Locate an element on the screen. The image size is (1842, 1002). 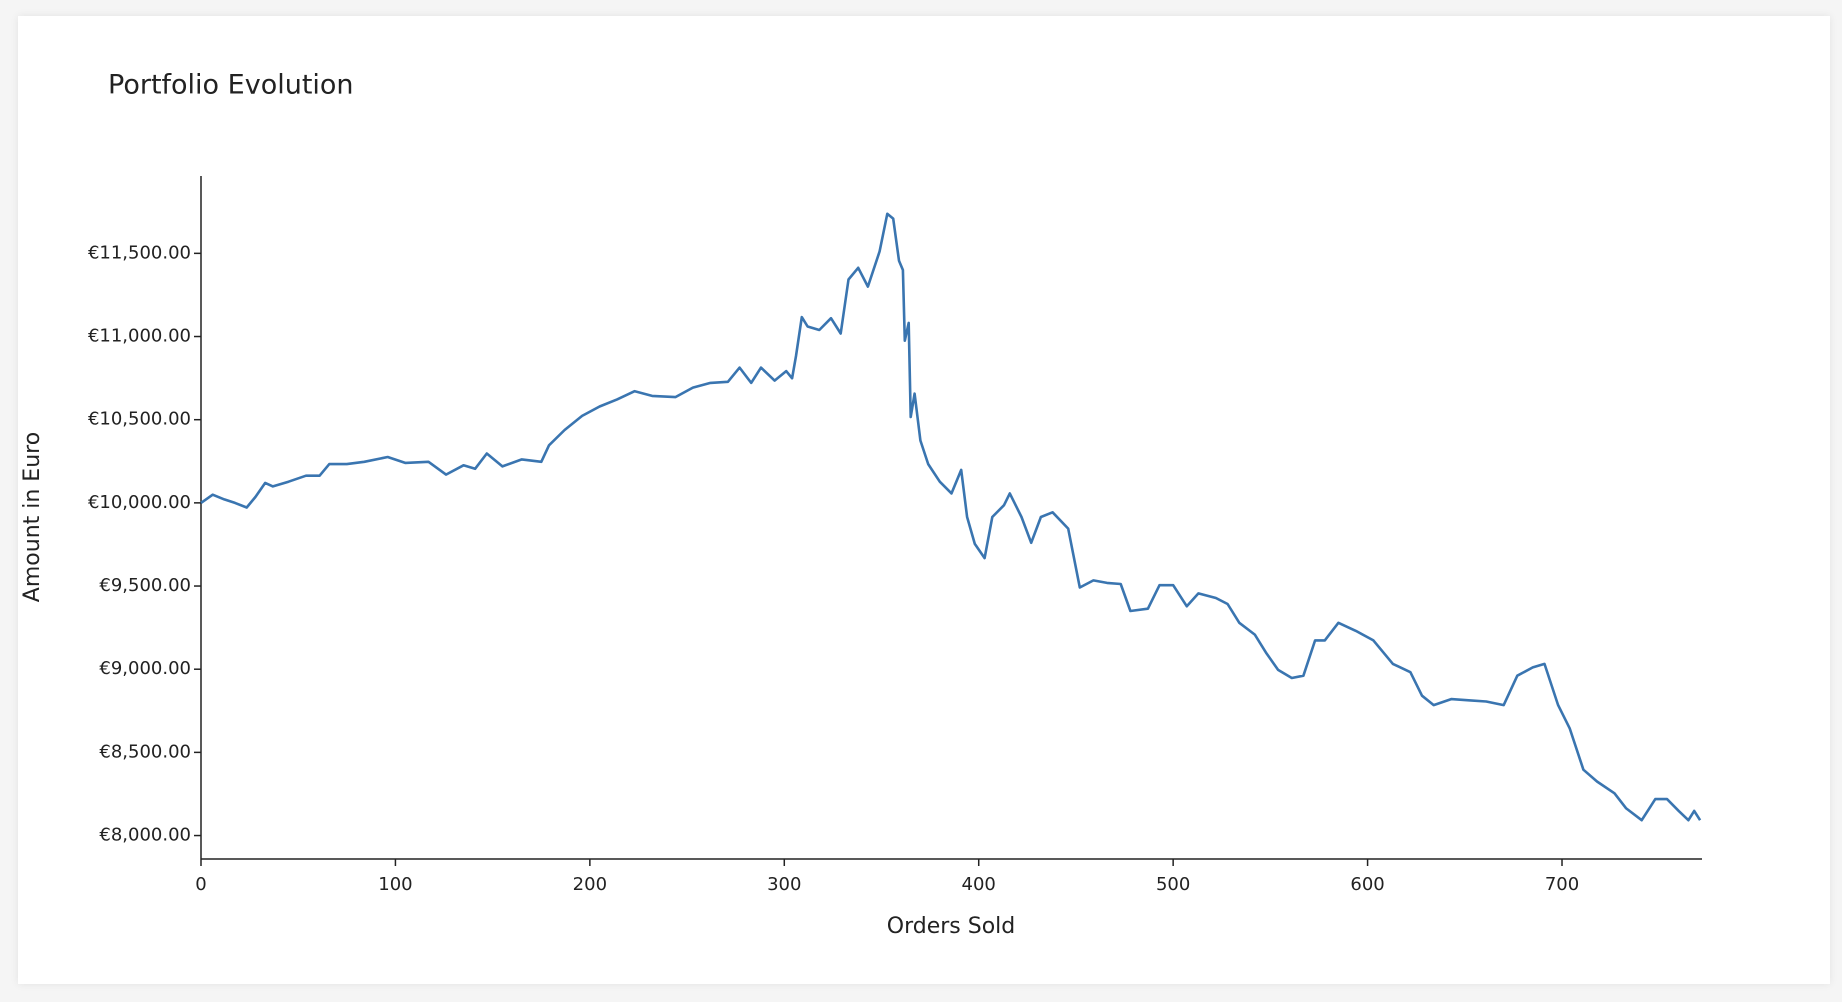
x-tick-label: 400 is located at coordinates (979, 884).